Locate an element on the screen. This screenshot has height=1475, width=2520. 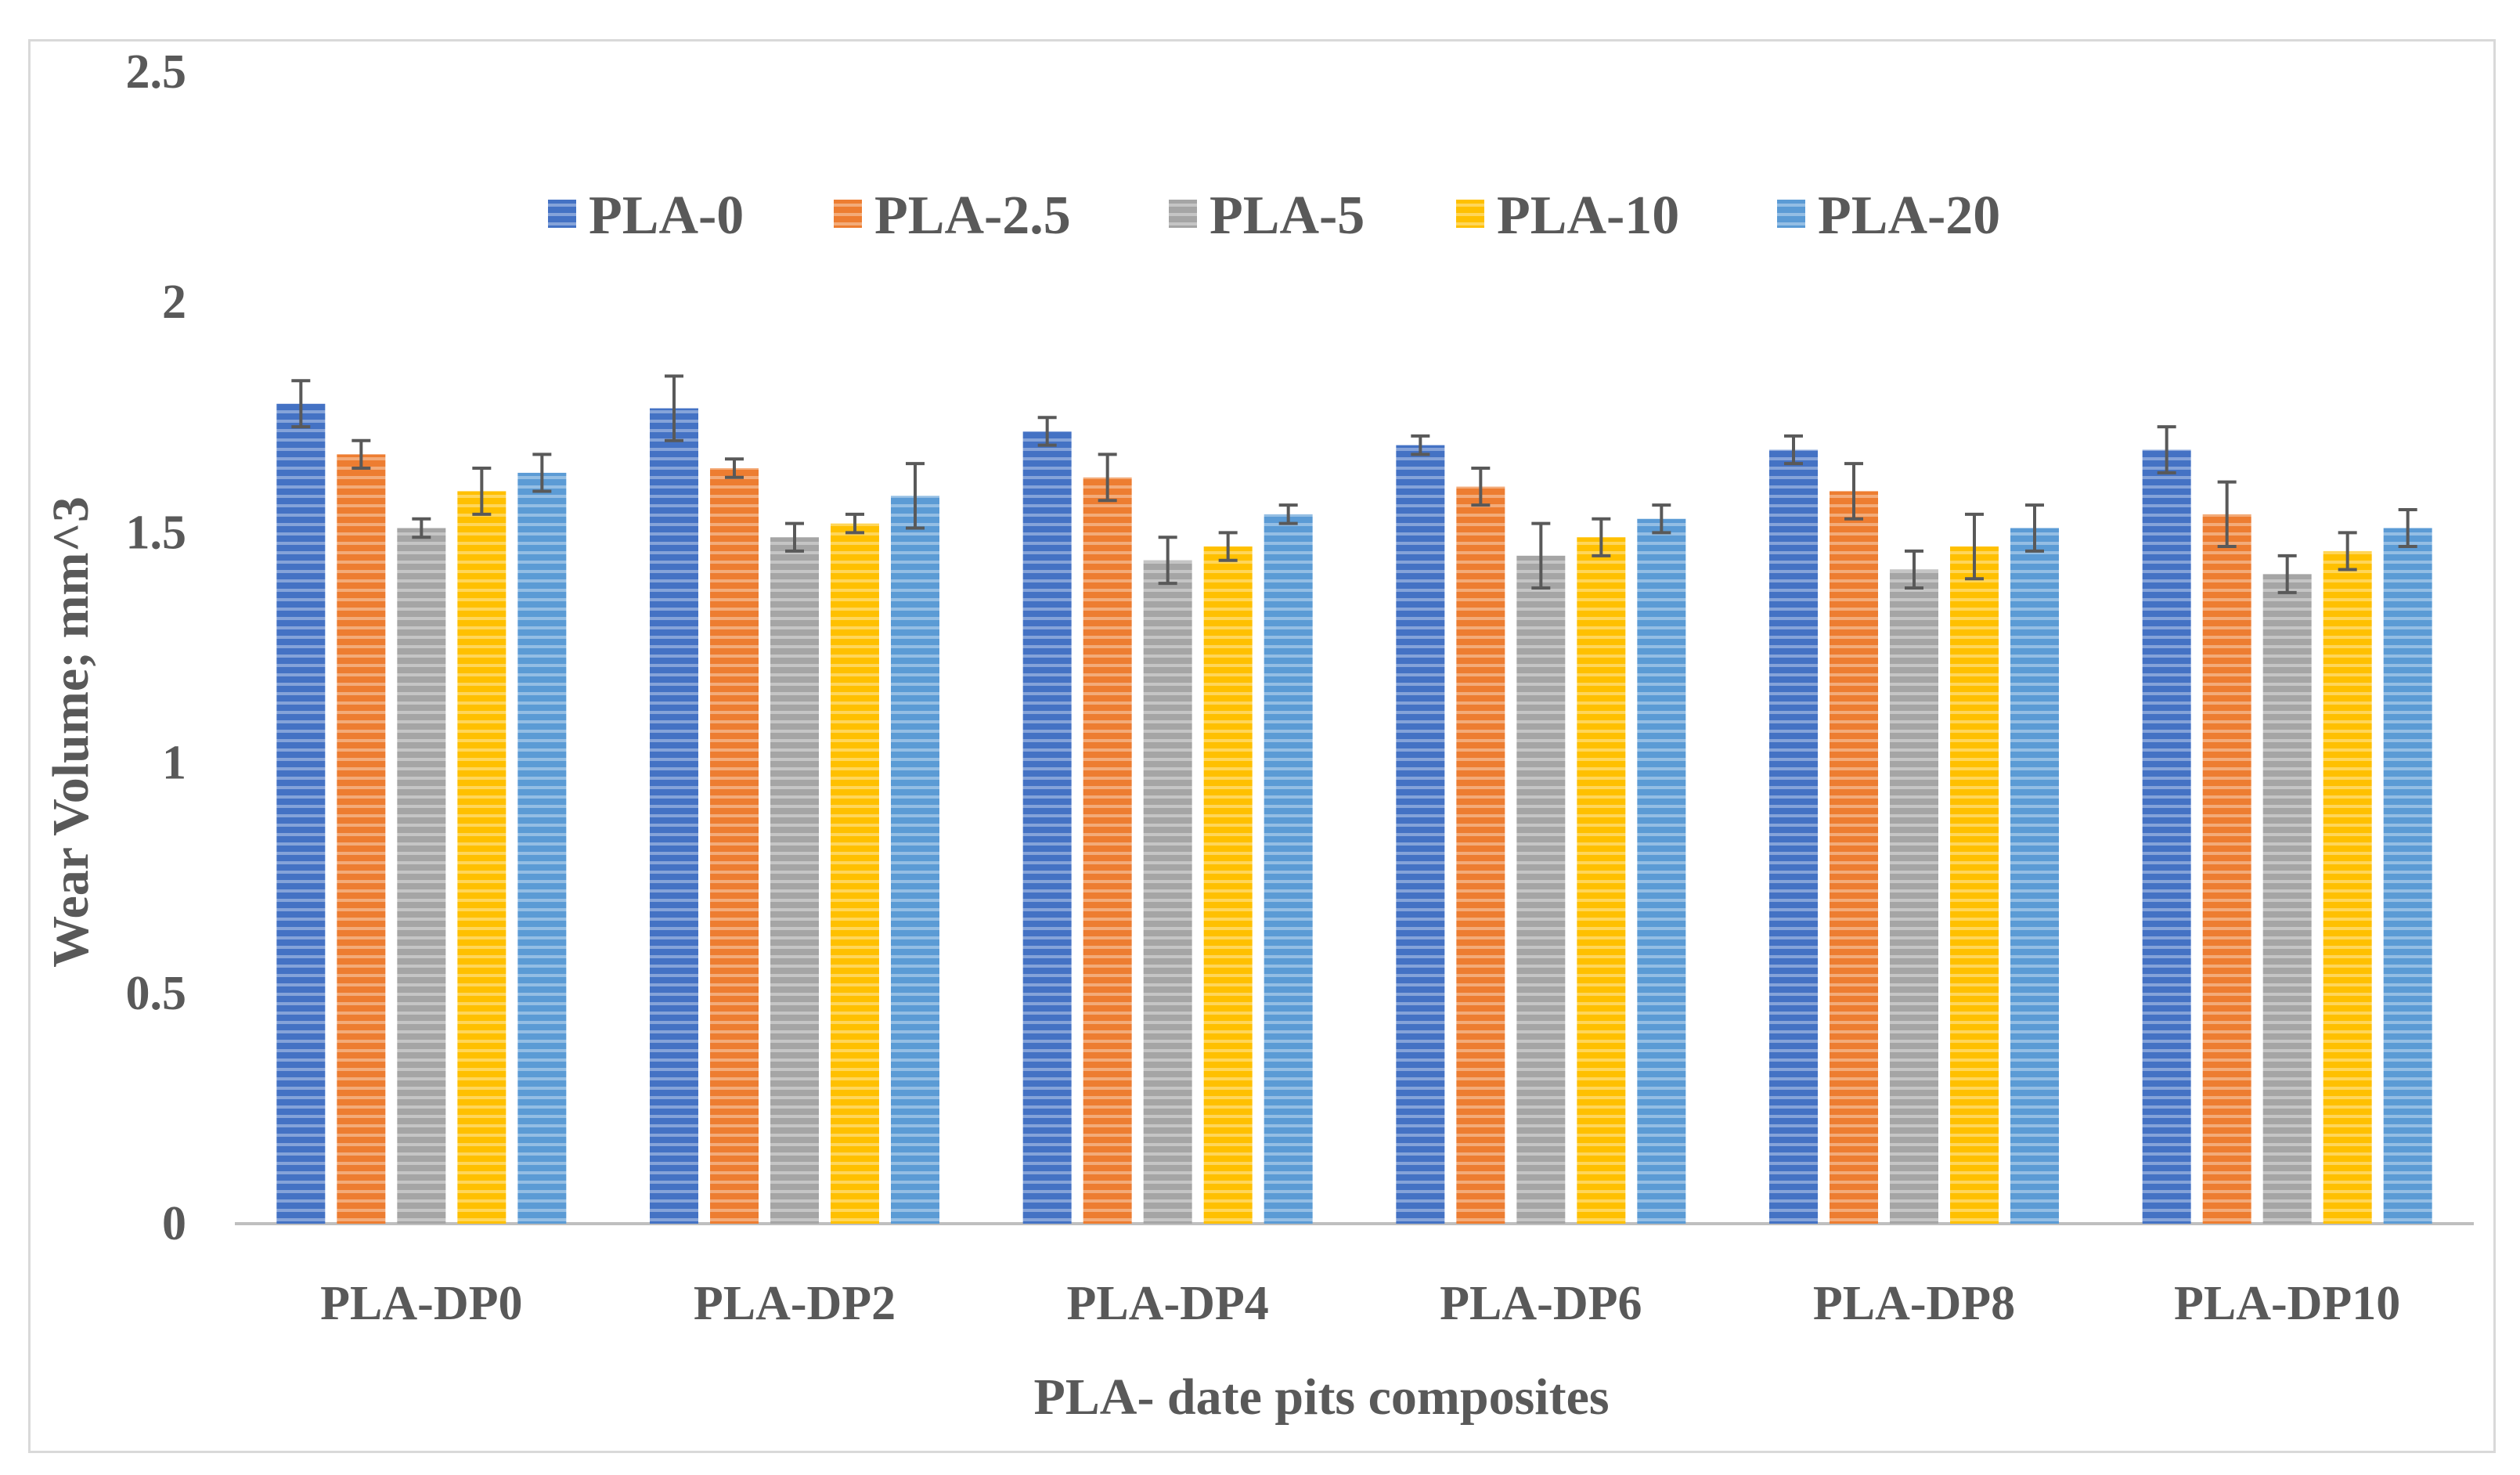
error-bar-PLA-5-PLA-DP10 is located at coordinates (2287, 574).